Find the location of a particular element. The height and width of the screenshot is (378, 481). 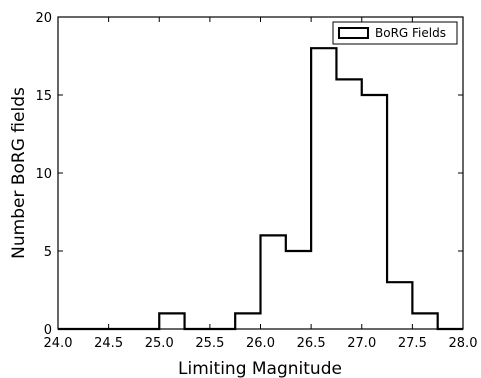

y-axis-title: Number BoRG fields is located at coordinates (19, 173).